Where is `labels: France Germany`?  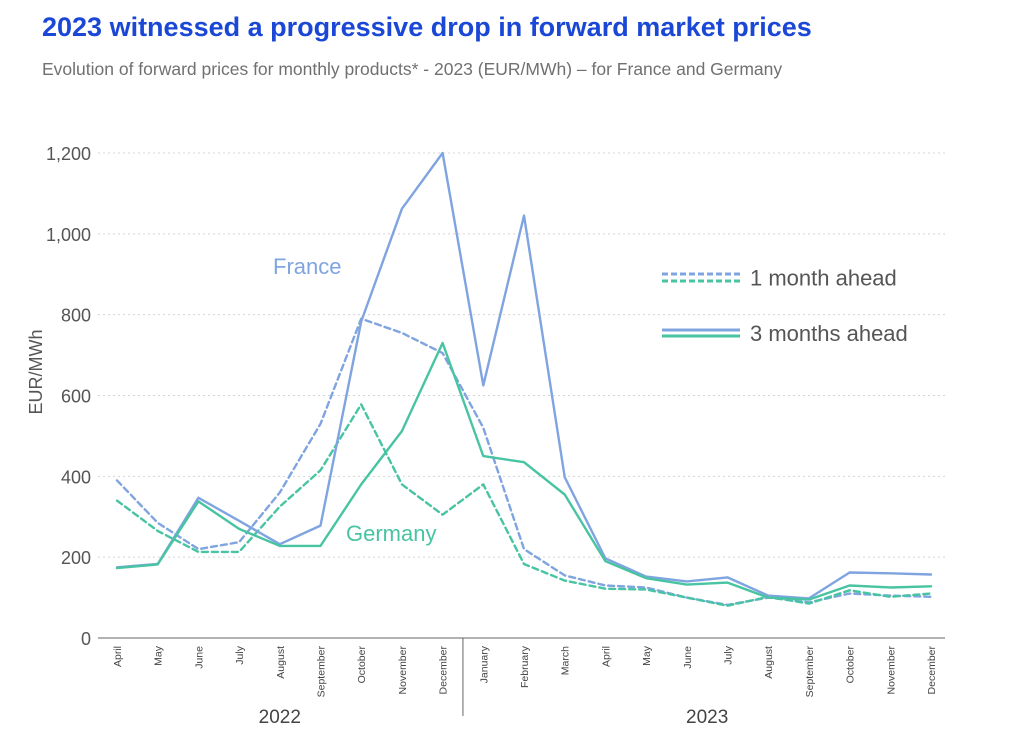 labels: France Germany is located at coordinates (354, 400).